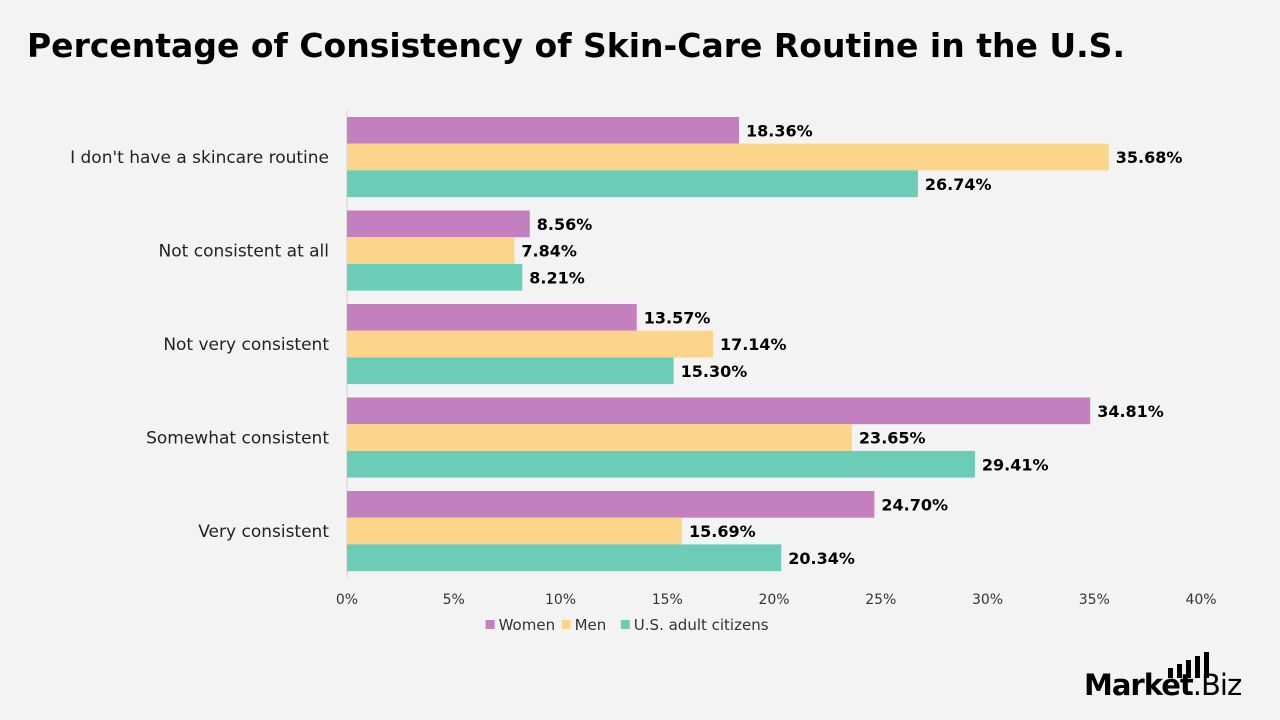 This screenshot has width=1280, height=720. I want to click on x-tick-label: 35%, so click(1094, 600).